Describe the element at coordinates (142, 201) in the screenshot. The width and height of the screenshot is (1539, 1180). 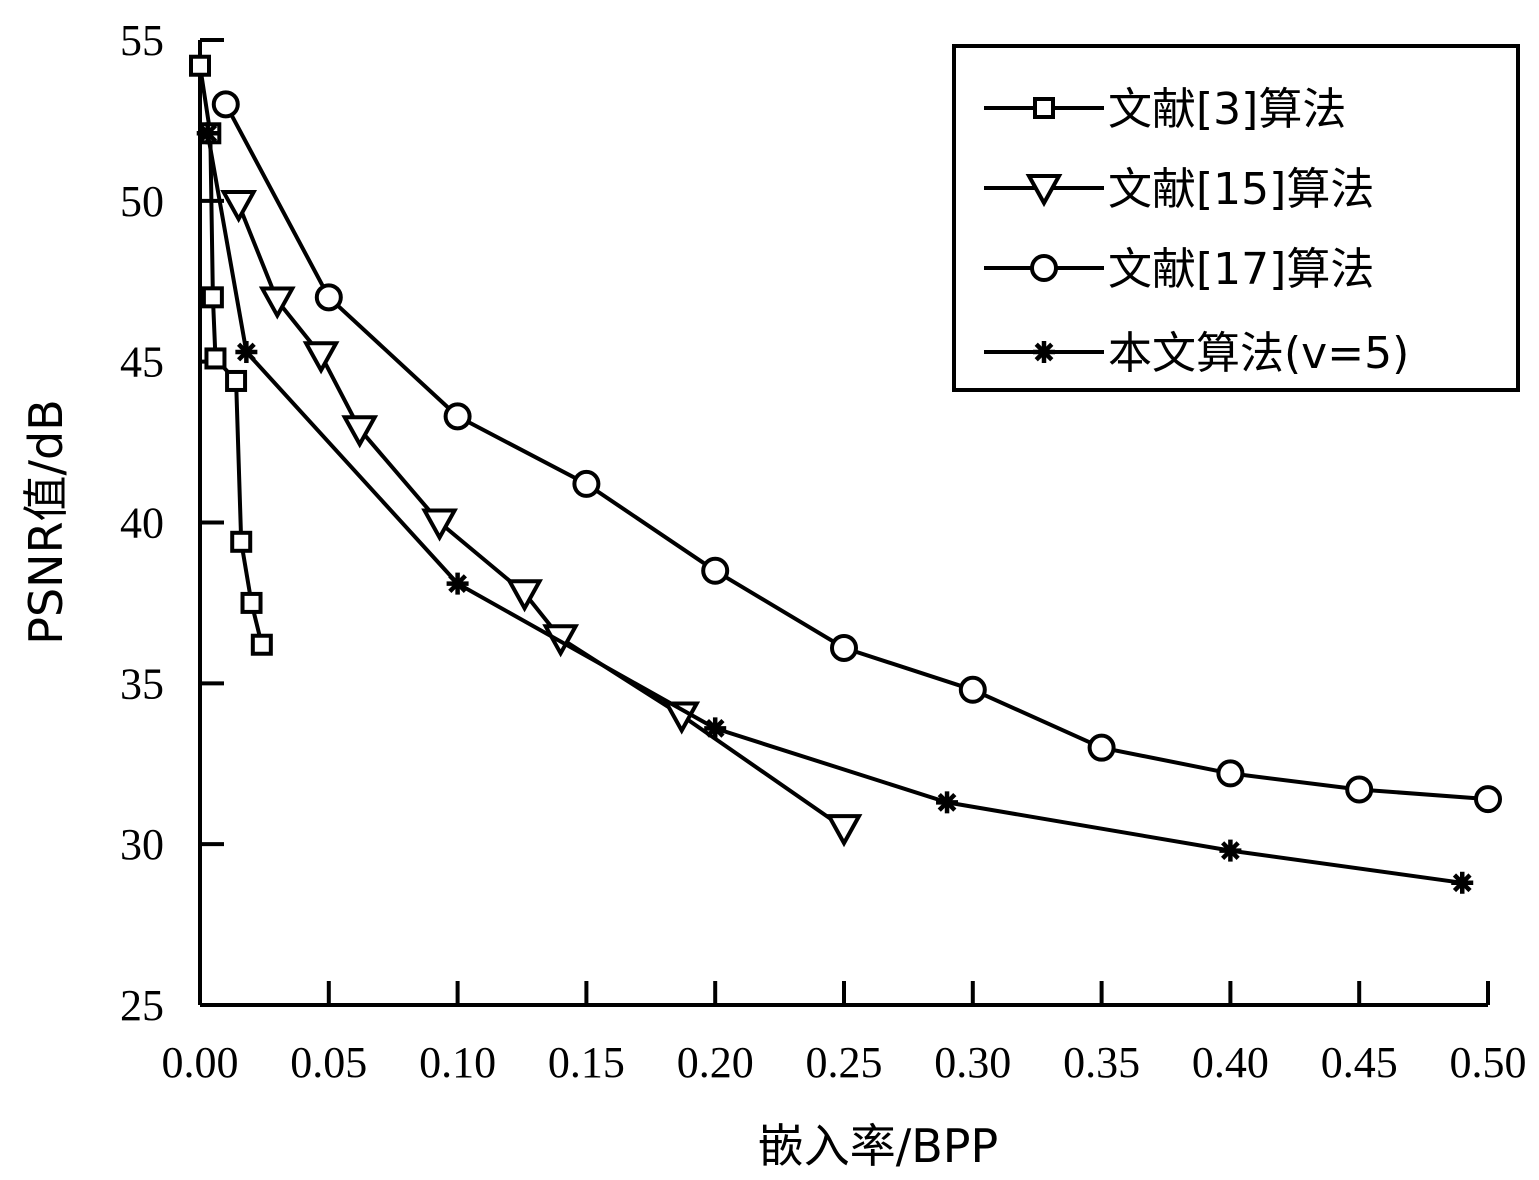
I see `y-tick-label: 50` at that location.